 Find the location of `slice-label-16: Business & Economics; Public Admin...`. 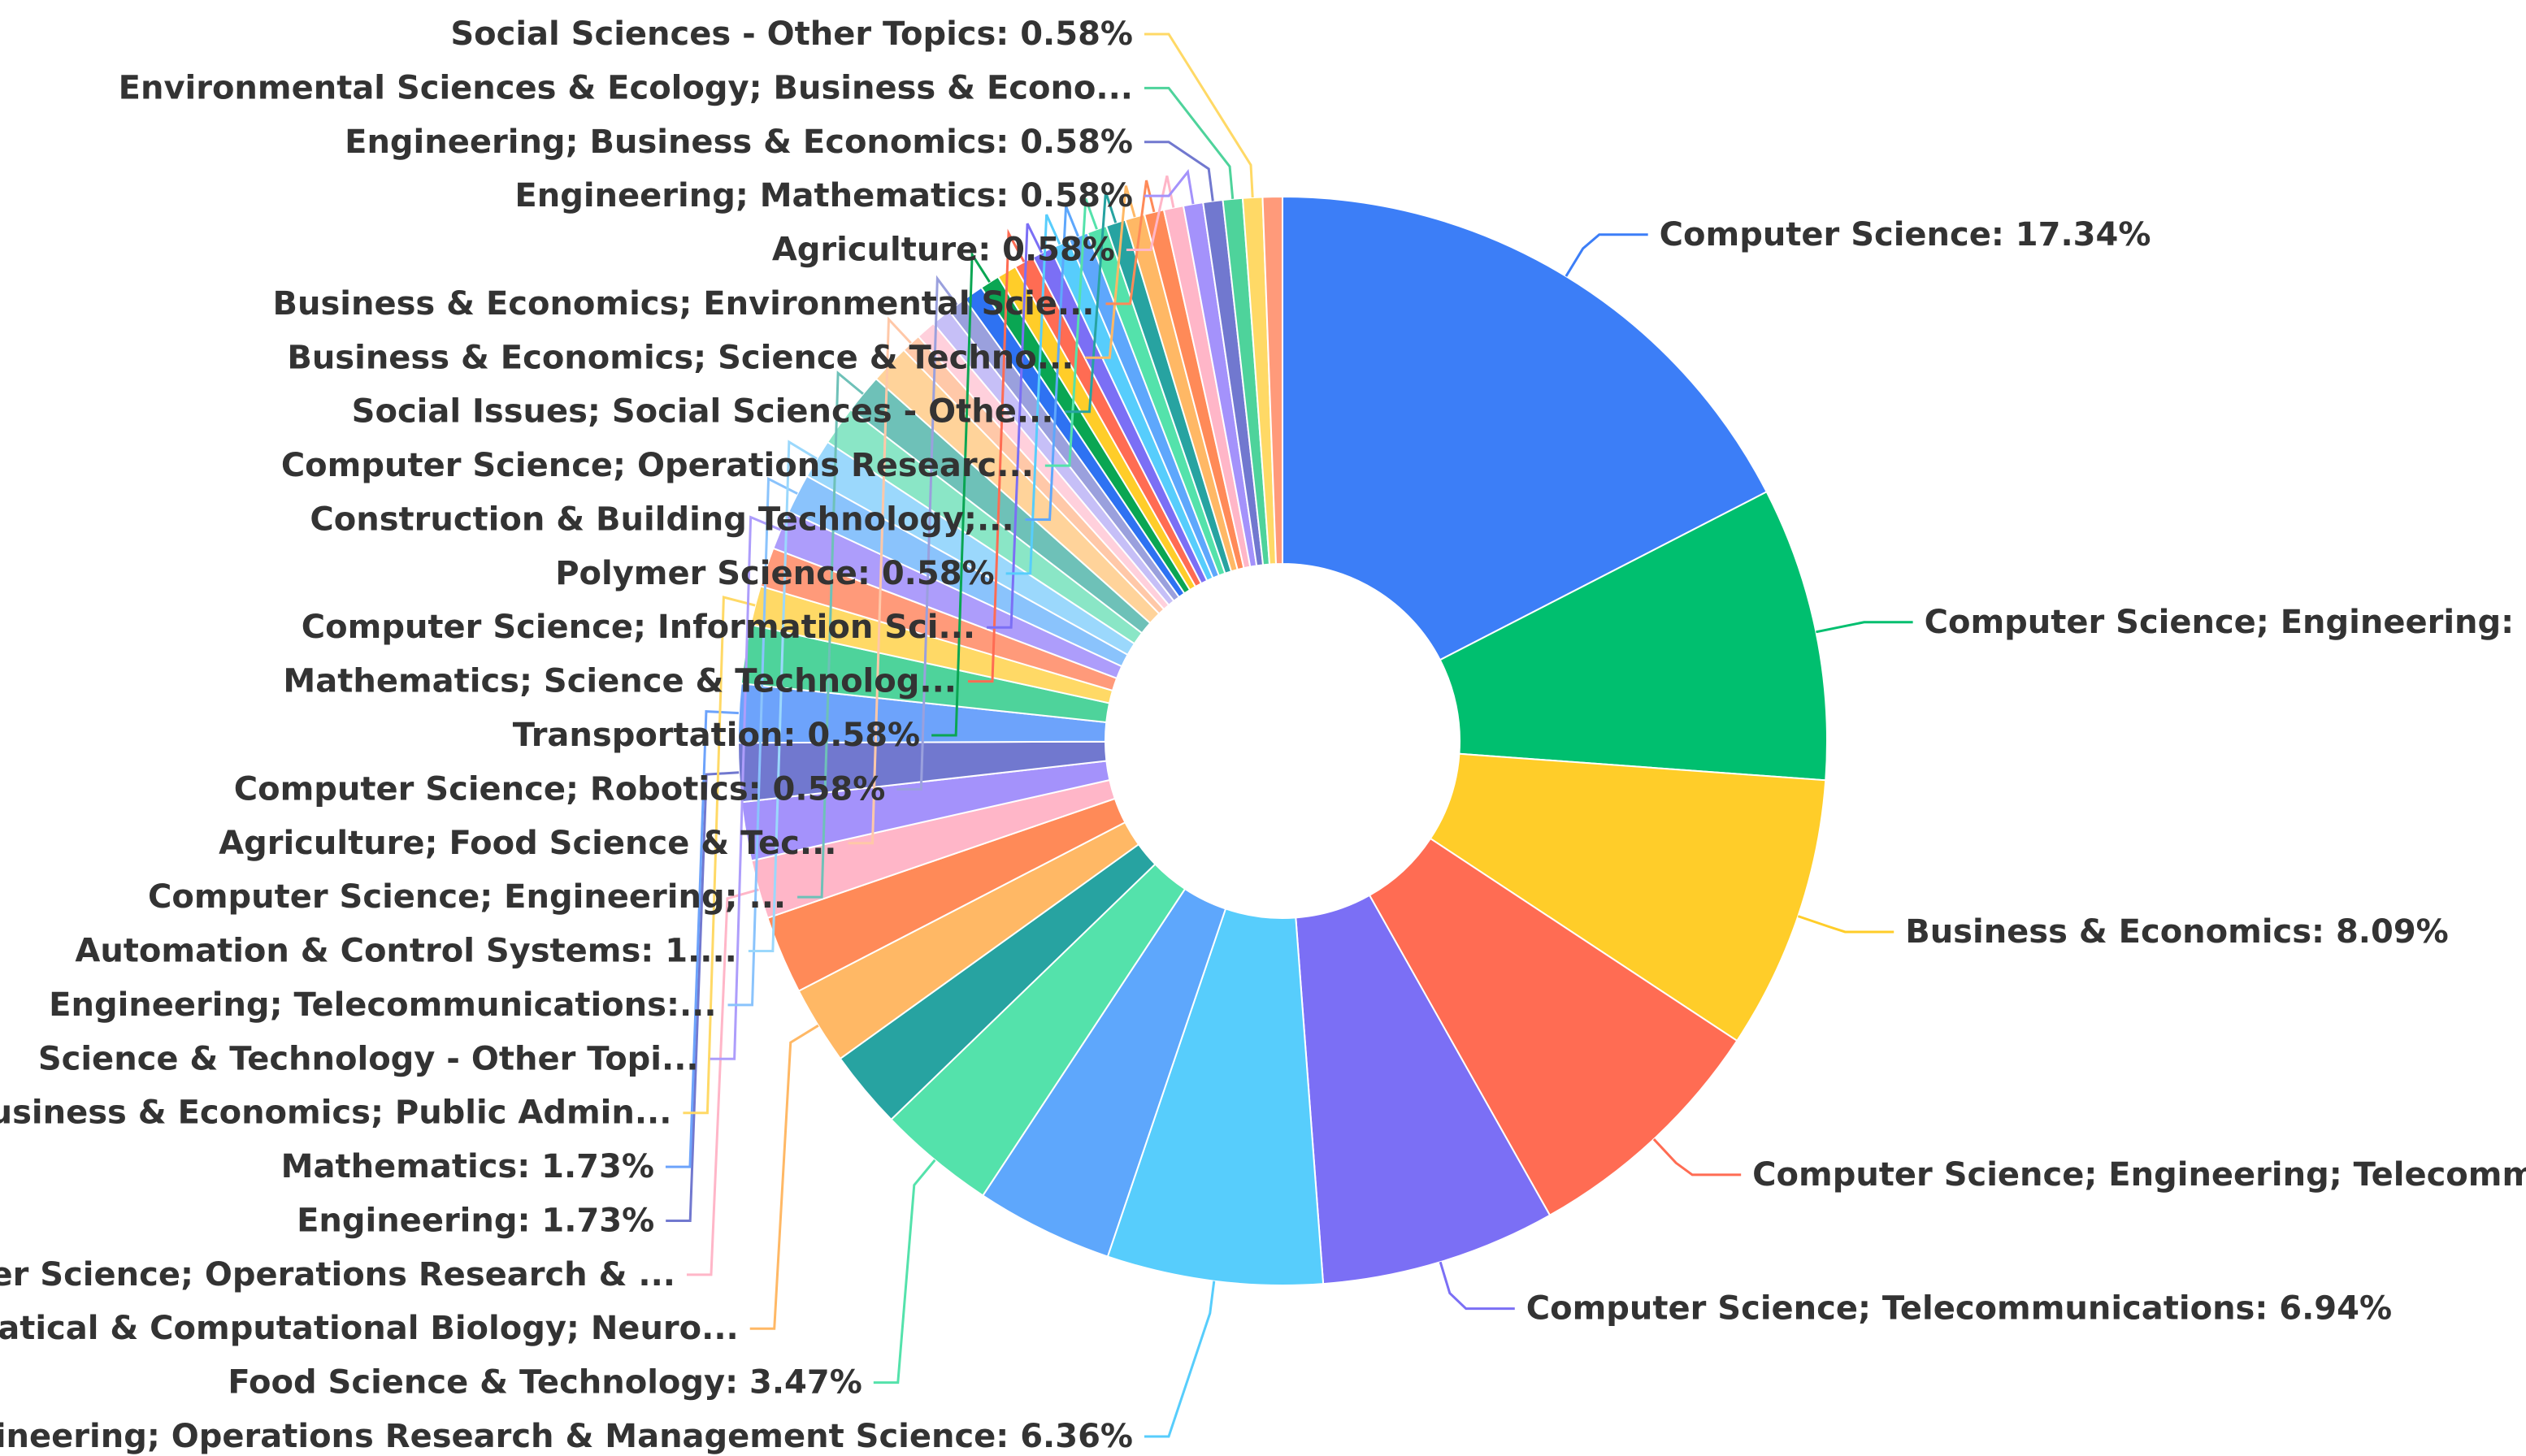

slice-label-16: Business & Economics; Public Admin... is located at coordinates (336, 1113).